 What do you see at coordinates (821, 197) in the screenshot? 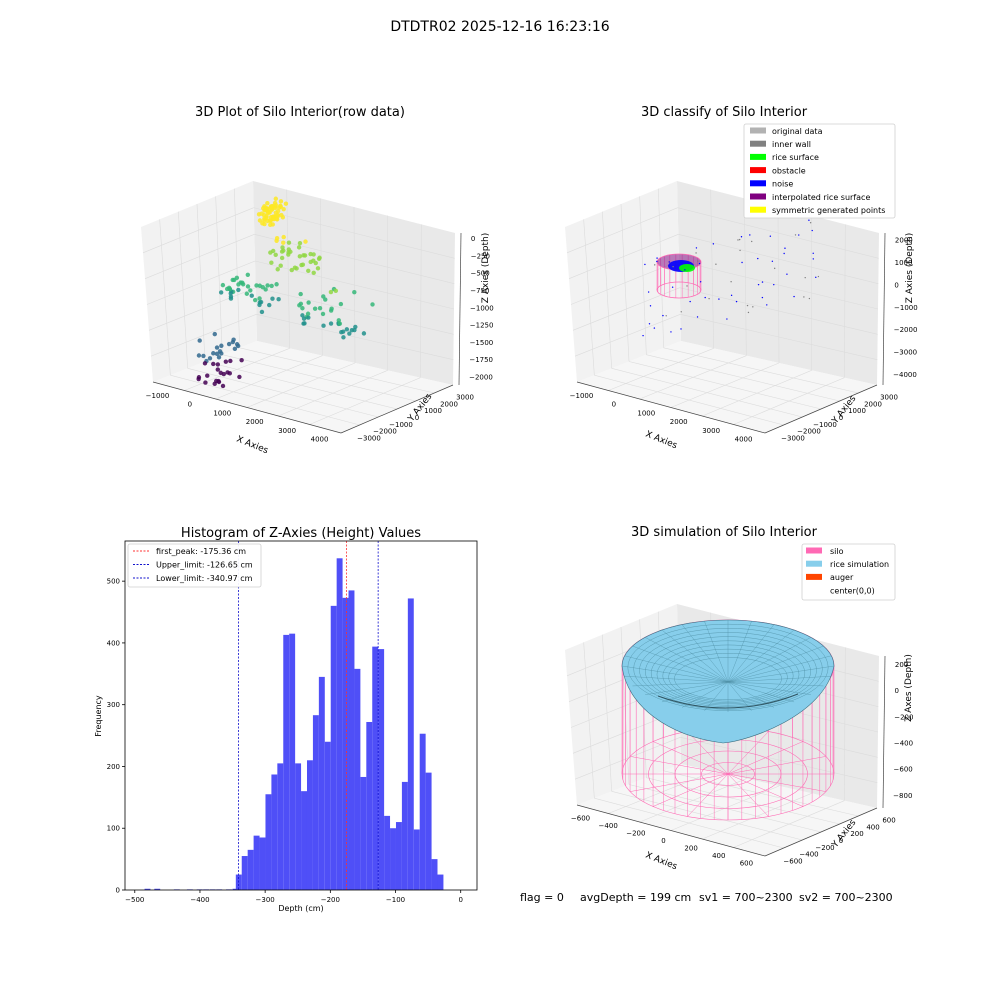
I see `legend-label: interpolated rice surface` at bounding box center [821, 197].